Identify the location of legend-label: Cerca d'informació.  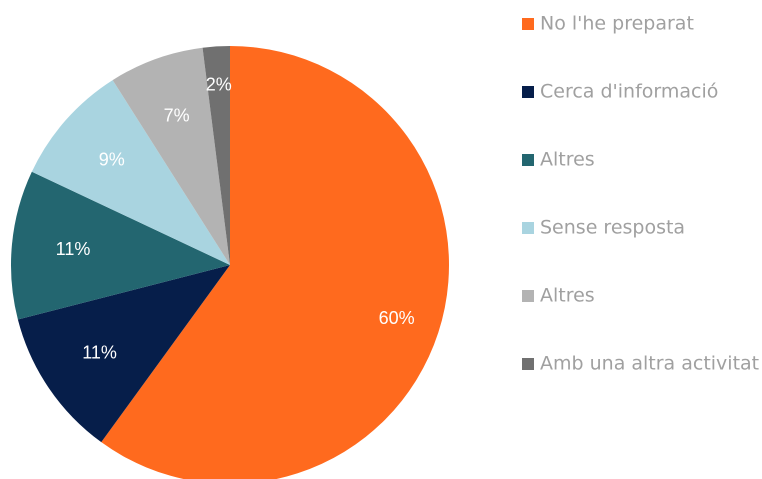
(629, 92).